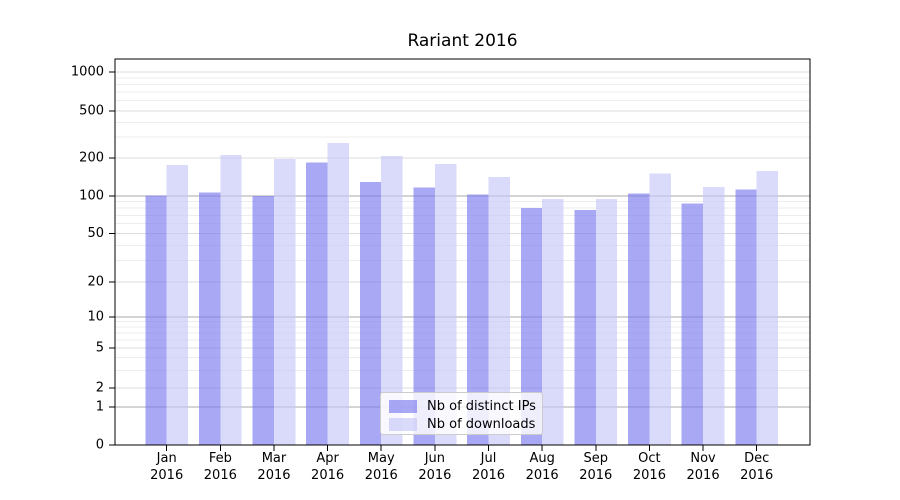  Describe the element at coordinates (381, 458) in the screenshot. I see `x-tick-label-month: May` at that location.